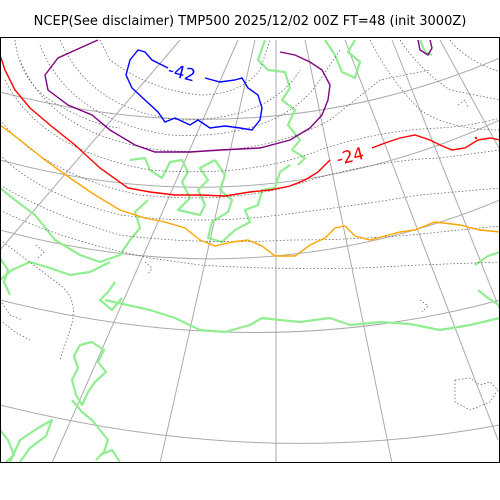 Image resolution: width=500 pixels, height=500 pixels. Describe the element at coordinates (350, 157) in the screenshot. I see `contour-label-warm: -24` at that location.